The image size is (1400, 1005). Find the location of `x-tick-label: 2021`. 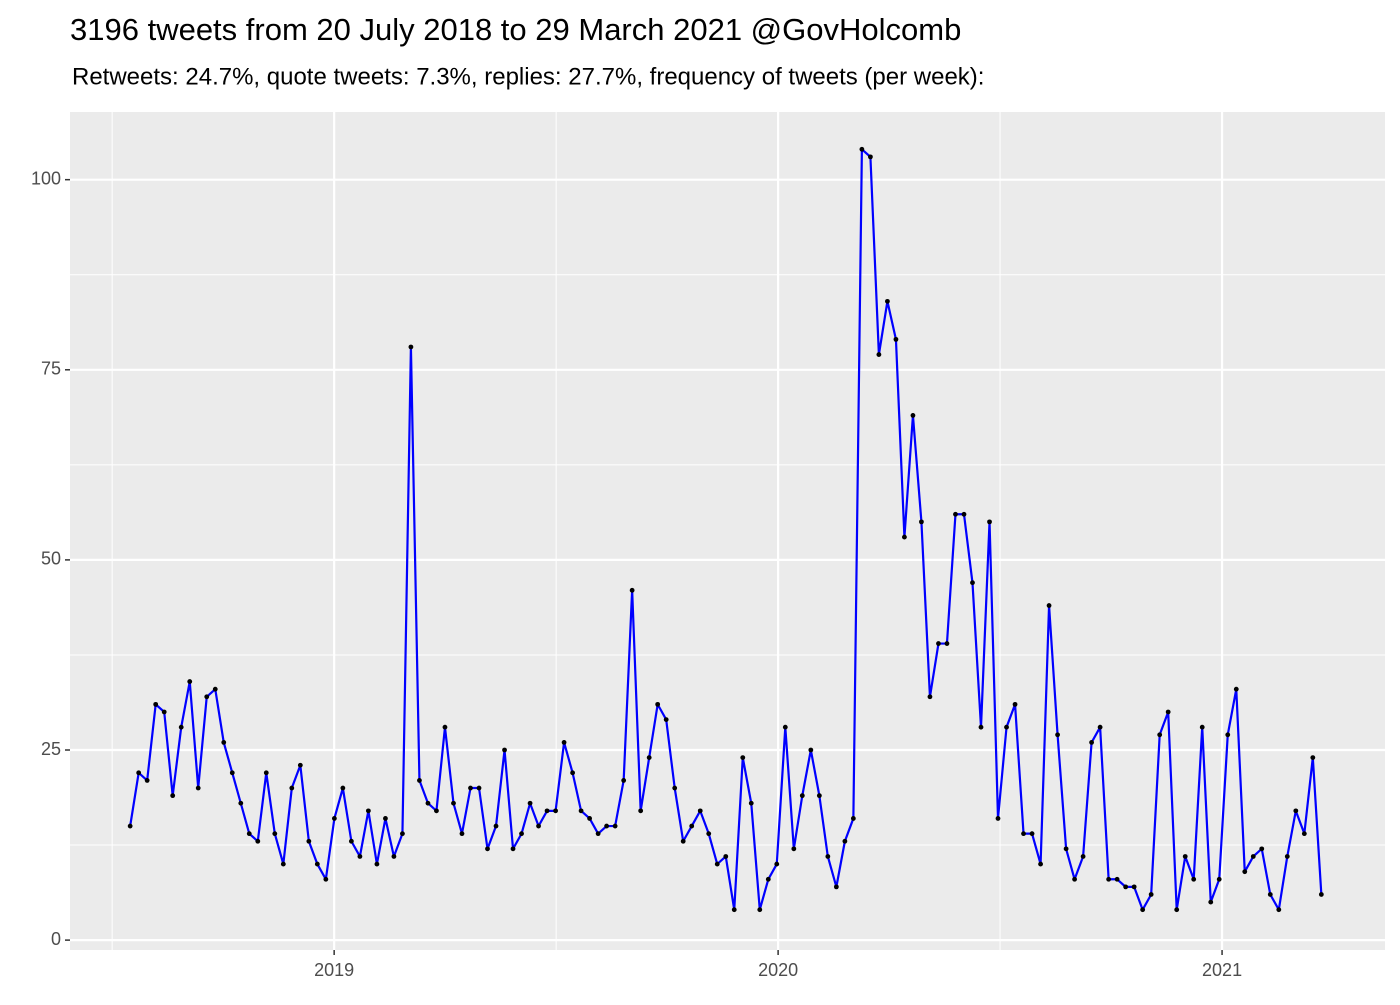

x-tick-label: 2021 is located at coordinates (1222, 970).